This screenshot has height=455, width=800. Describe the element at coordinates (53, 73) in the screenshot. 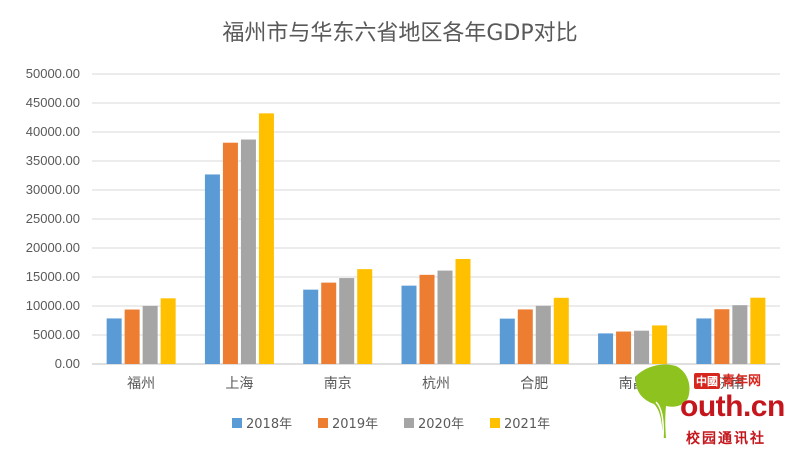

I see `y-tick-label: 50000.00` at that location.